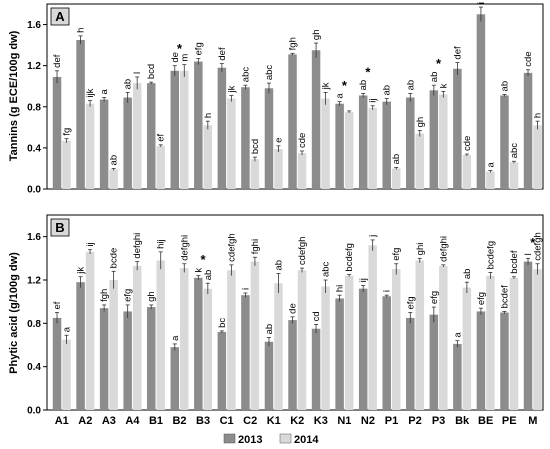 The image size is (550, 449). I want to click on panel-b-label-box, so click(60, 227).